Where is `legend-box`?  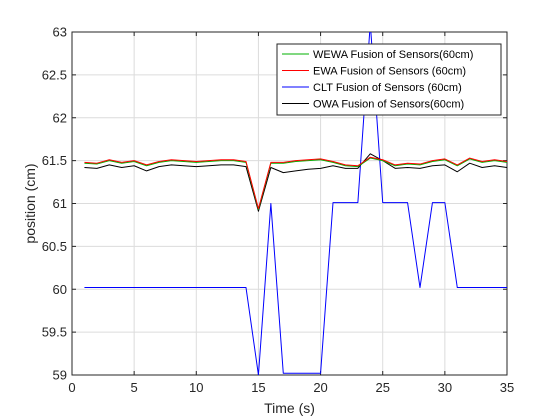 legend-box is located at coordinates (389, 79).